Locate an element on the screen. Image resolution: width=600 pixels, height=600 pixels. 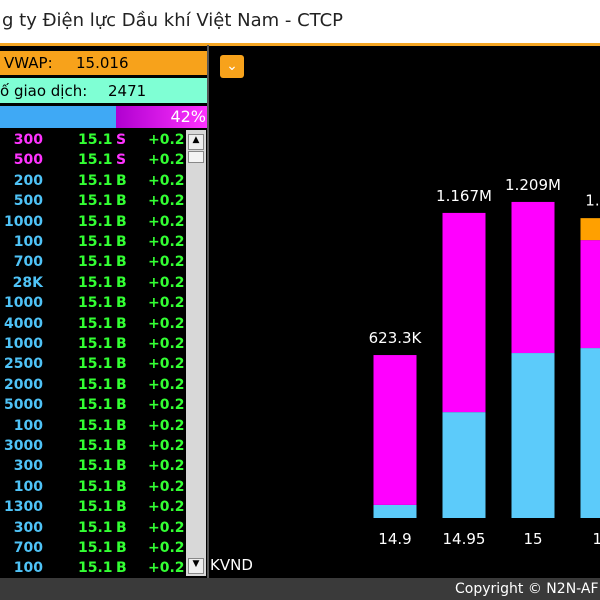
title-bar is located at coordinates (300, 23).